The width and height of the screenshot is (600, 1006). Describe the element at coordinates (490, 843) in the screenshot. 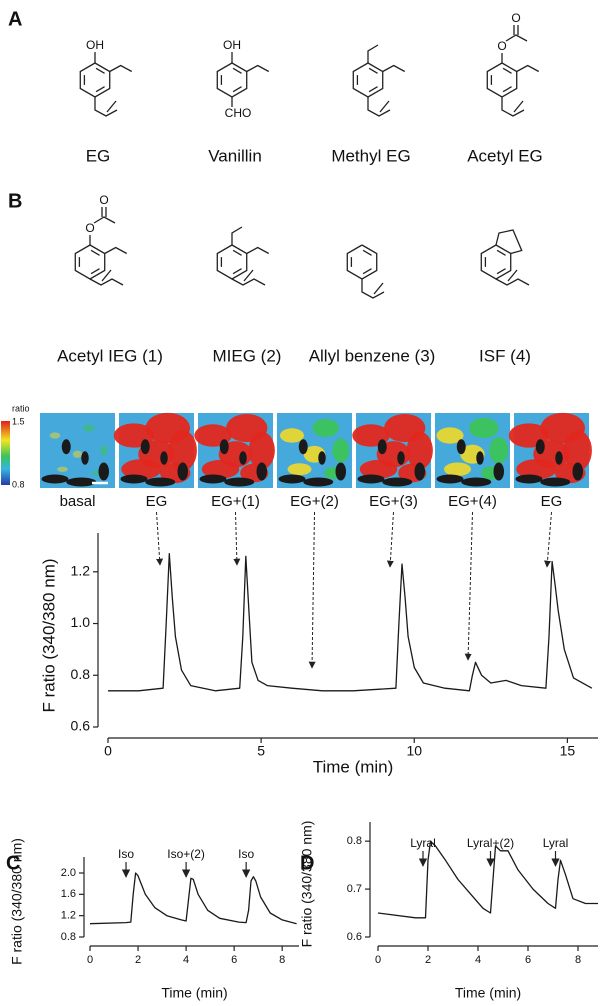

I see `annotation: Lyral+(2)` at that location.